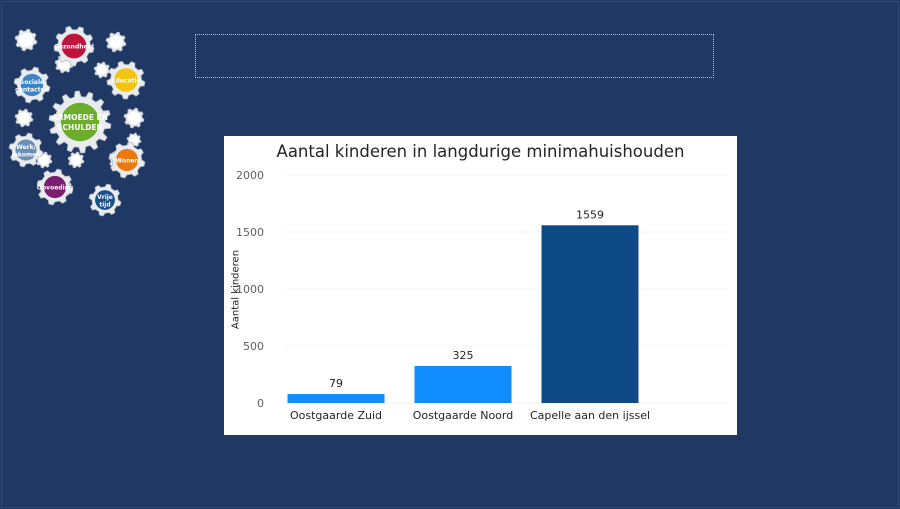 This screenshot has height=509, width=900. I want to click on y-tick-label: 1500, so click(250, 232).